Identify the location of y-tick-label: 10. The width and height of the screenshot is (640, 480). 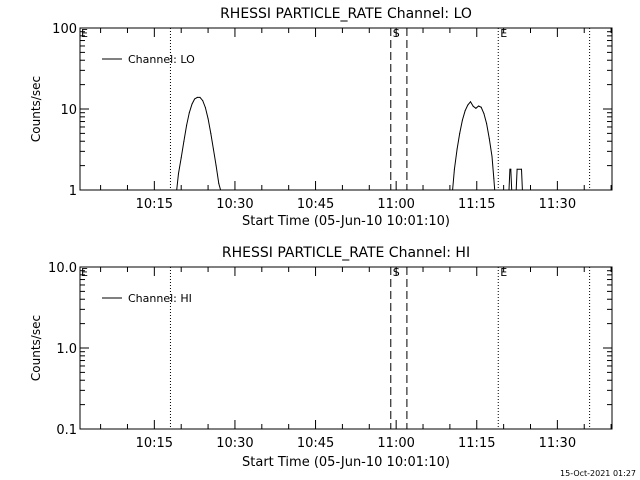
(68, 110).